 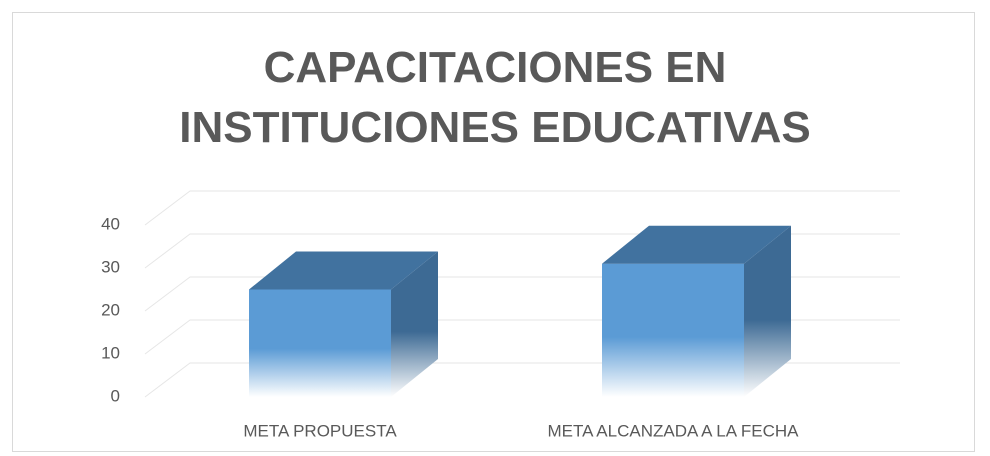 What do you see at coordinates (115, 395) in the screenshot?
I see `y-tick-label: 0` at bounding box center [115, 395].